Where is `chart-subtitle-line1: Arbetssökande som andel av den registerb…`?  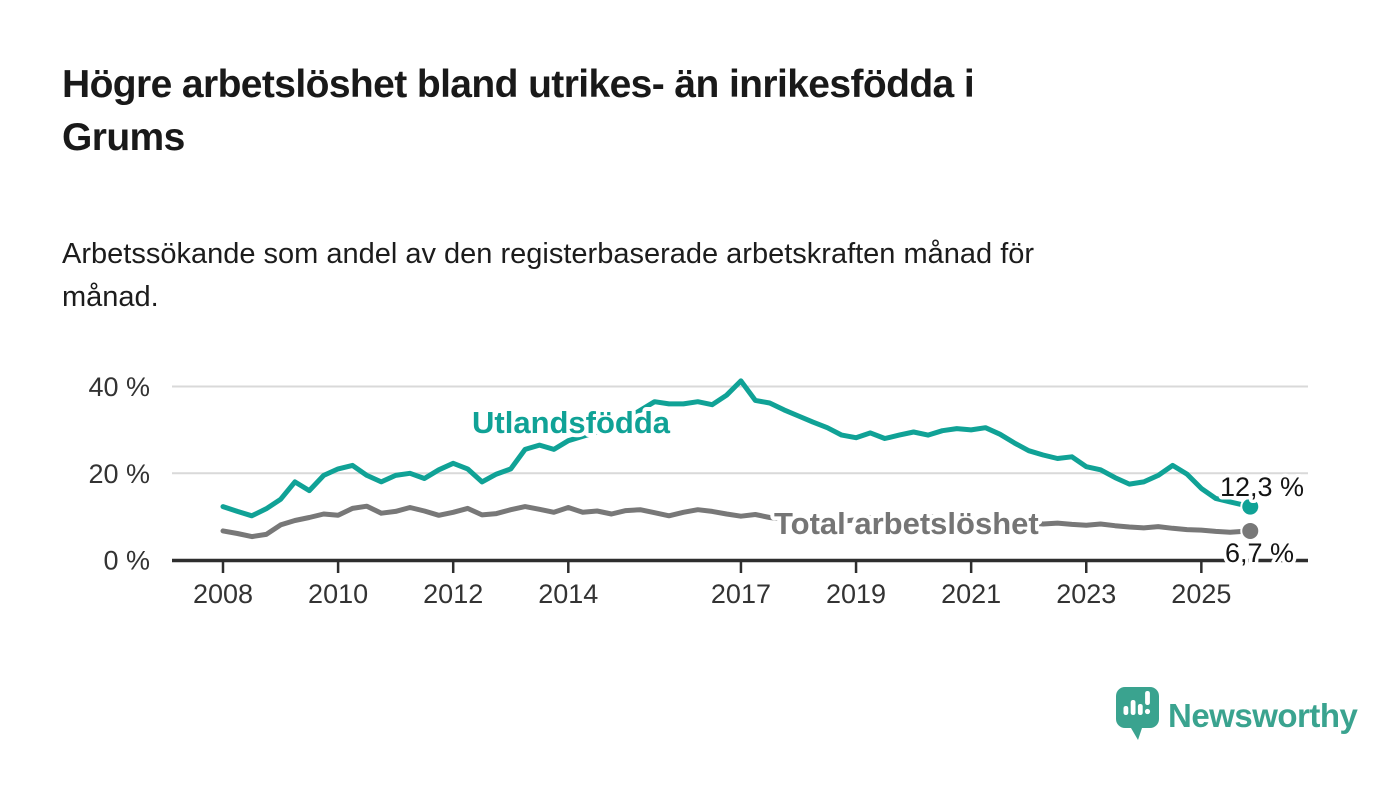
chart-subtitle-line1: Arbetssökande som andel av den registerb… is located at coordinates (548, 254).